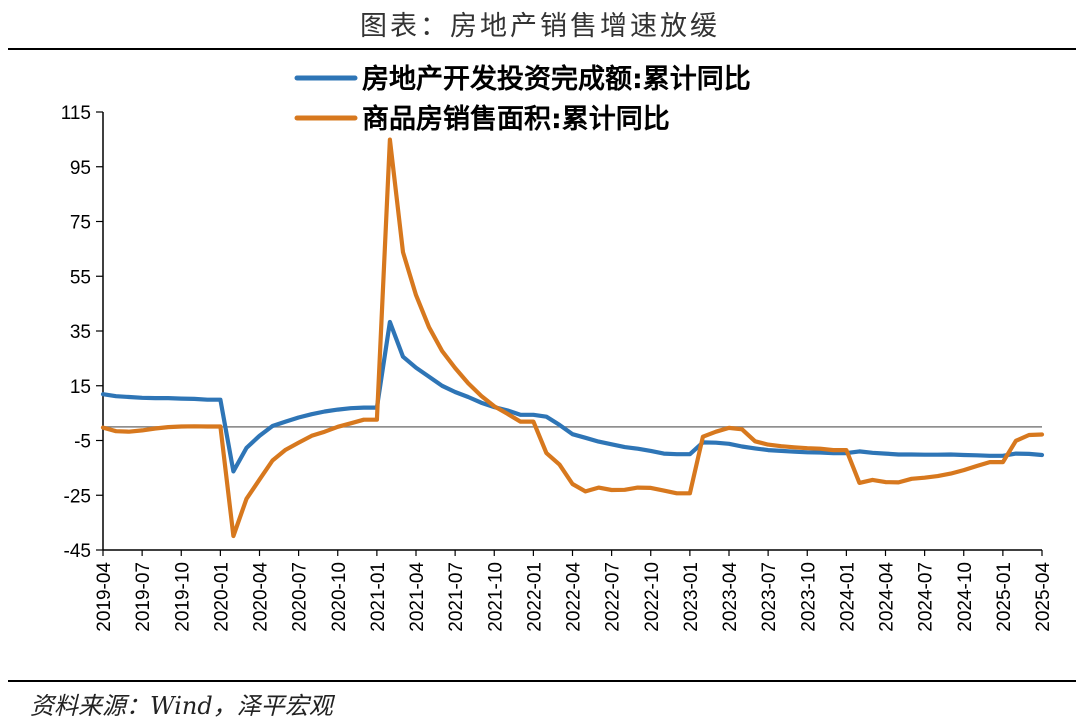 The width and height of the screenshot is (1080, 724). Describe the element at coordinates (1004, 597) in the screenshot. I see `x-tick-label: 2025-01` at that location.